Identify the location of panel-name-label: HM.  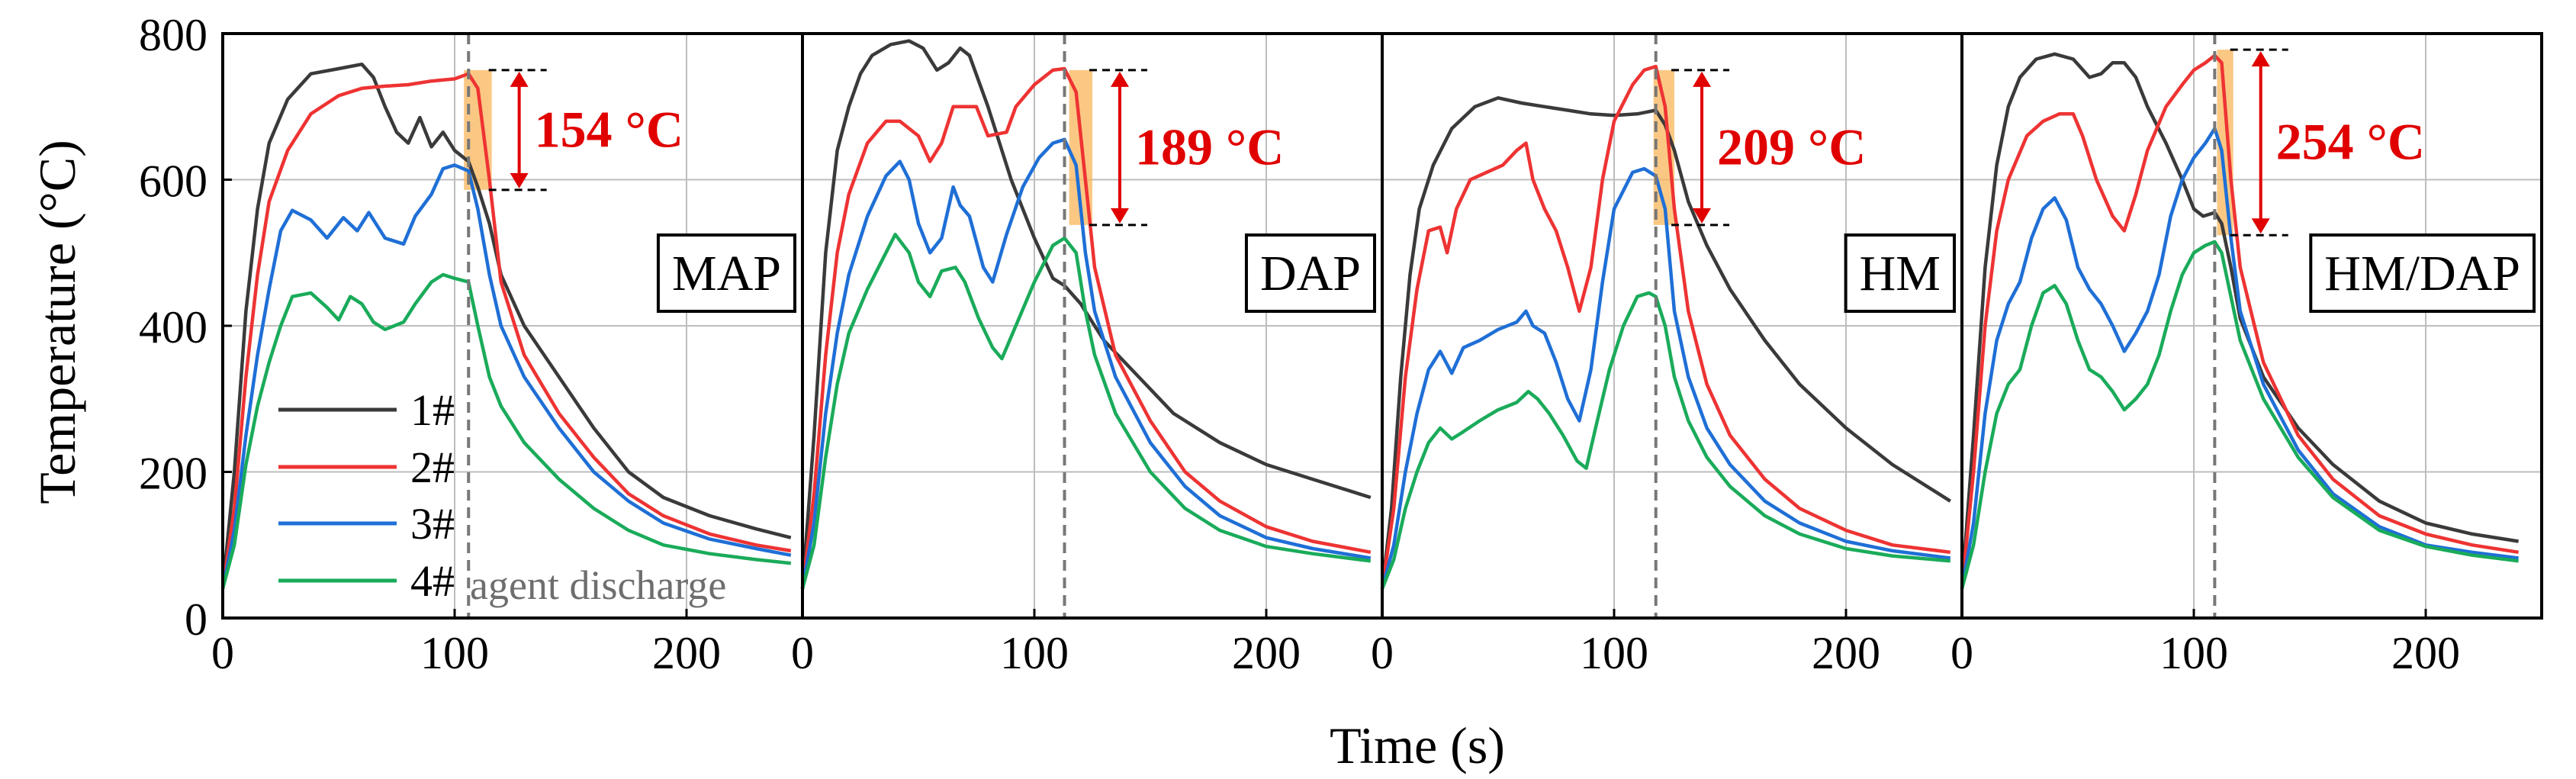
(1901, 273).